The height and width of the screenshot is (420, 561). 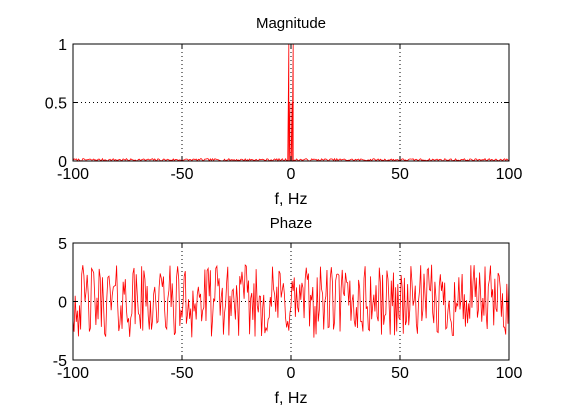 I want to click on magnitude-ytick-label: 0, so click(x=62, y=162).